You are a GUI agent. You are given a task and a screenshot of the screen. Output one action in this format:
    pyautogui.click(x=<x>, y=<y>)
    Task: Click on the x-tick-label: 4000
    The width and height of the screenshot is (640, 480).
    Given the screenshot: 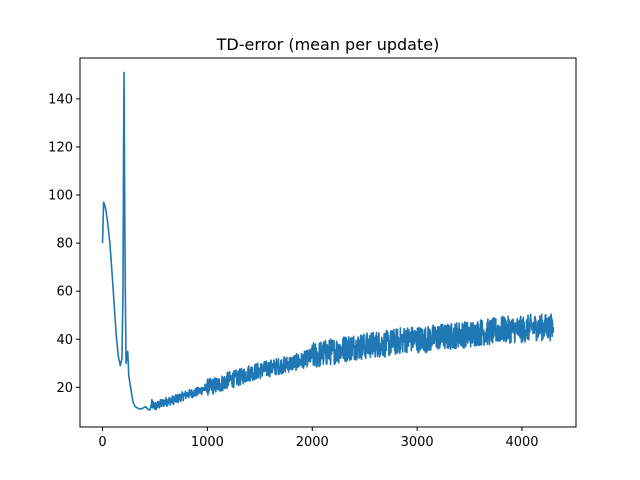 What is the action you would take?
    pyautogui.click(x=521, y=442)
    